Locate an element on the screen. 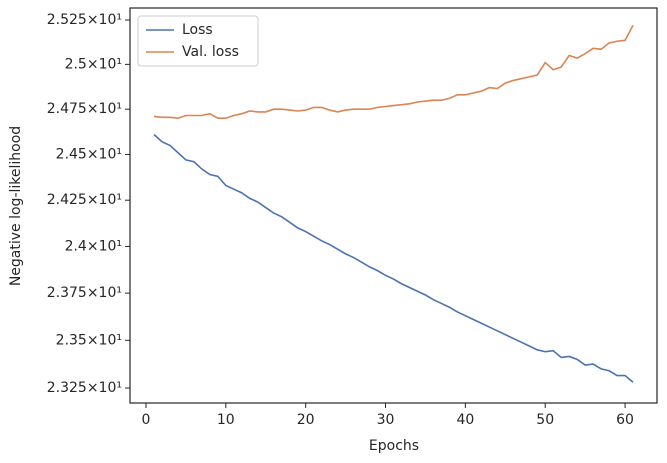 This screenshot has width=667, height=463. legend-label: Loss is located at coordinates (197, 30).